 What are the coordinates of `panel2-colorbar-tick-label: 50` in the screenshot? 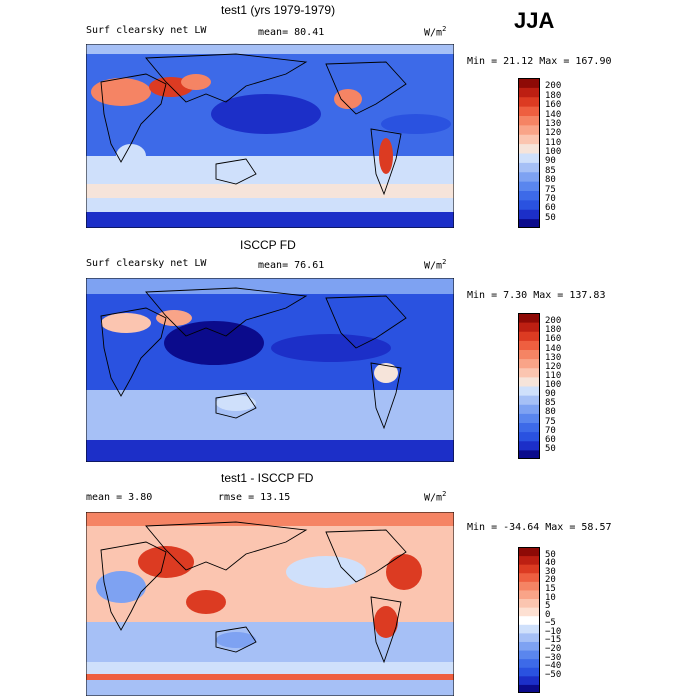 It's located at (550, 448).